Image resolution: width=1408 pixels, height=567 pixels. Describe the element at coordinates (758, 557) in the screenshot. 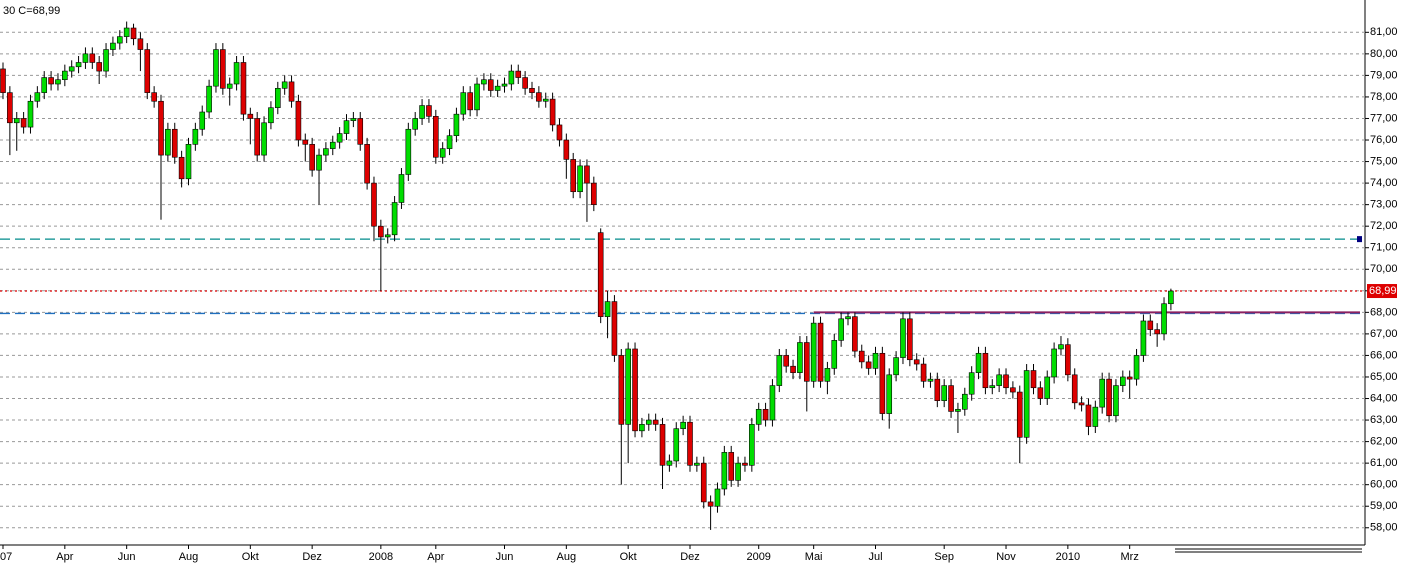

I see `x-tick-label: 2009` at that location.